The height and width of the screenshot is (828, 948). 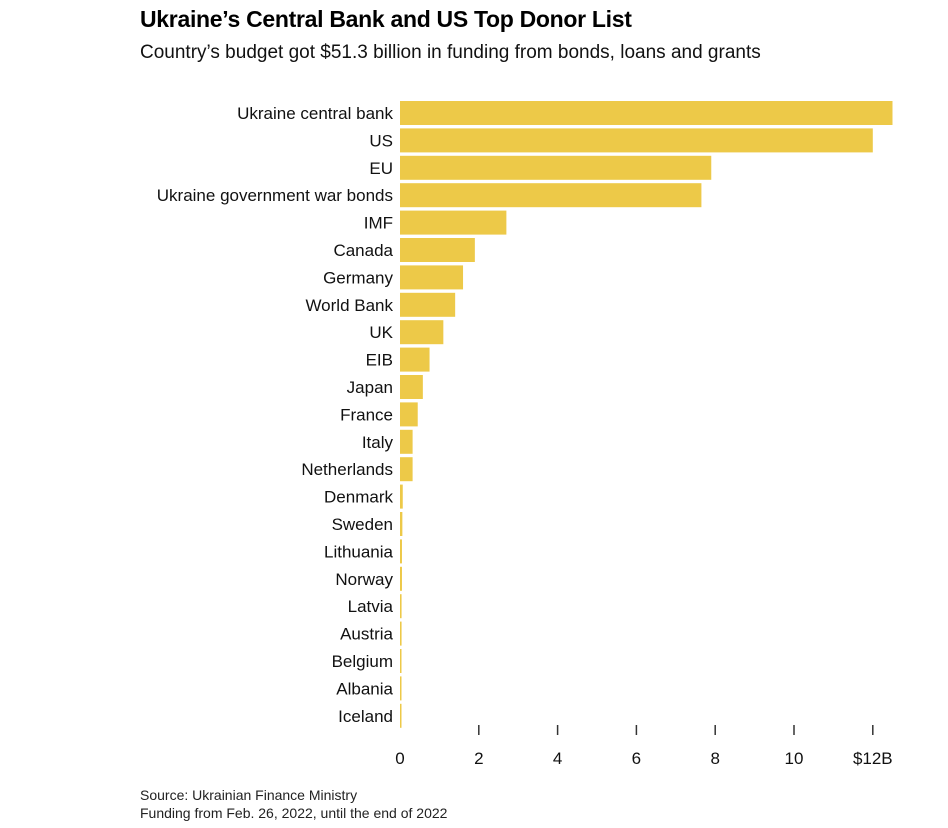 What do you see at coordinates (365, 716) in the screenshot?
I see `category-label-22: Iceland` at bounding box center [365, 716].